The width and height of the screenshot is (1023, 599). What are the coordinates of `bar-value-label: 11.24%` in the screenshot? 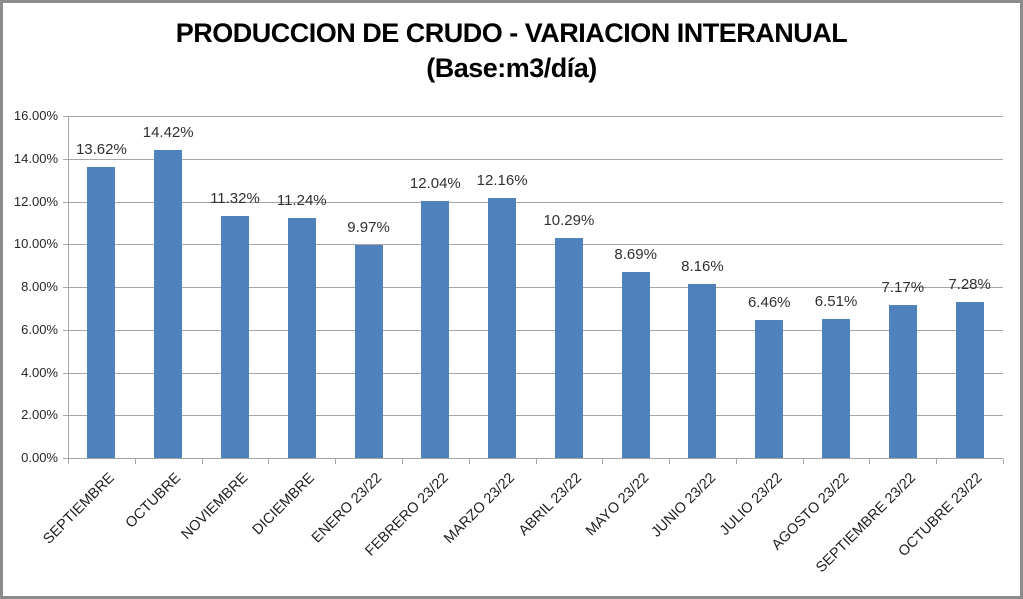 It's located at (301, 200).